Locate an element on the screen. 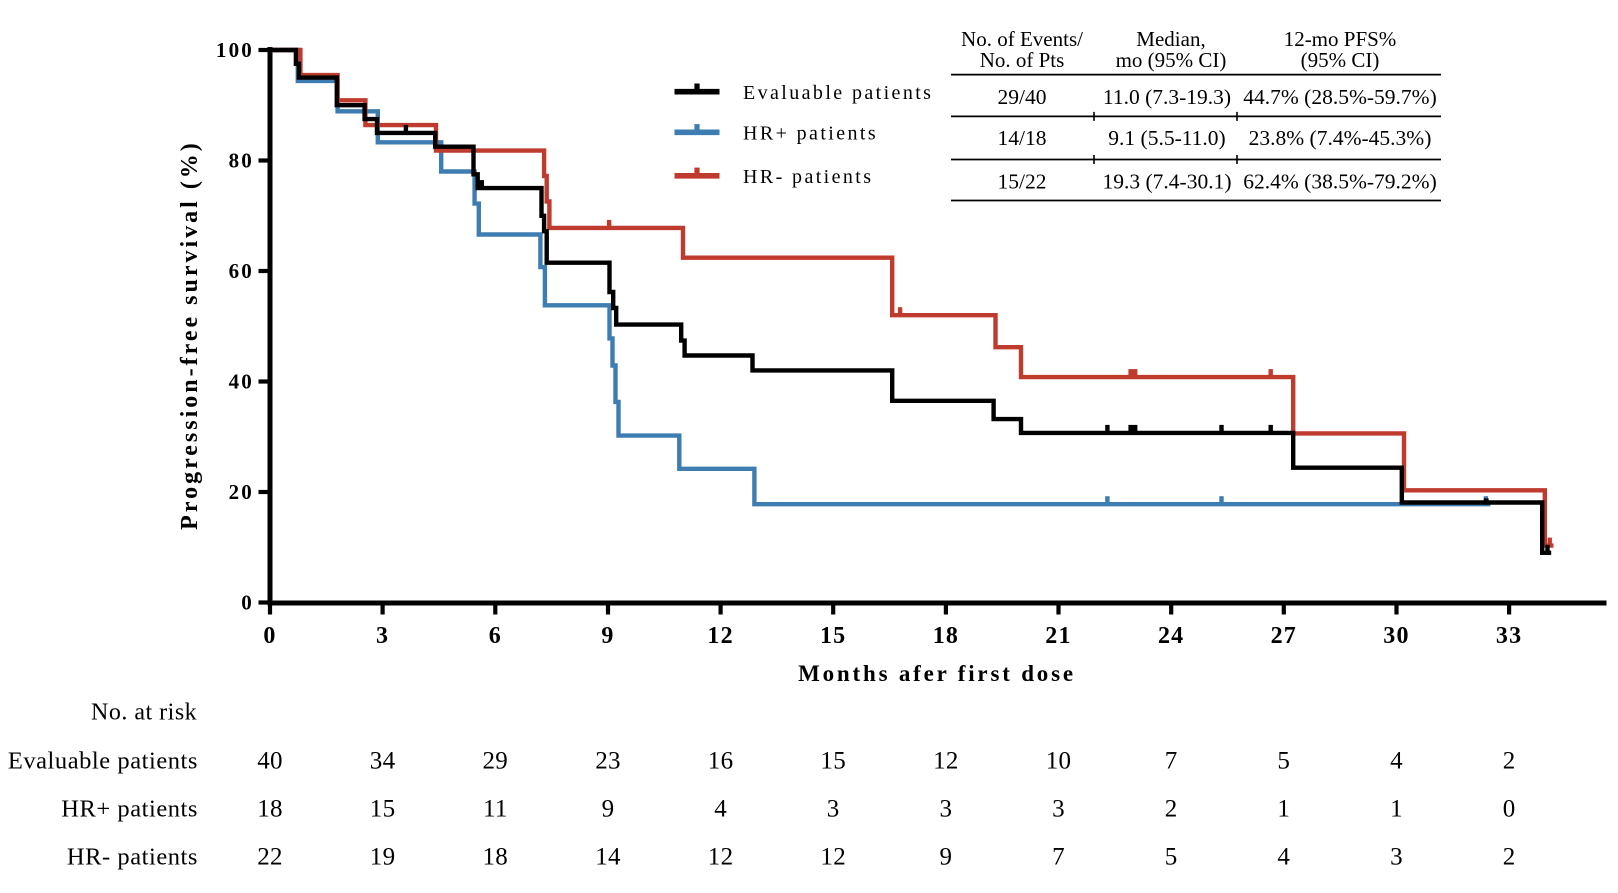 The image size is (1618, 893). svg-text: 14/18 is located at coordinates (1022, 138).